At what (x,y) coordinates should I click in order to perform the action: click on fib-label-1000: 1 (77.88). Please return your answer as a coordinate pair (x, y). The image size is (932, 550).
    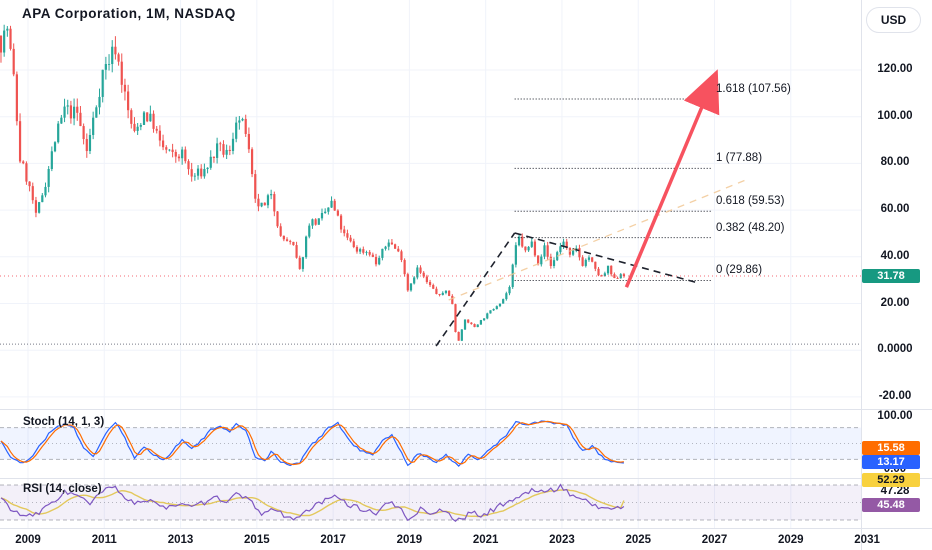
    Looking at the image, I should click on (739, 158).